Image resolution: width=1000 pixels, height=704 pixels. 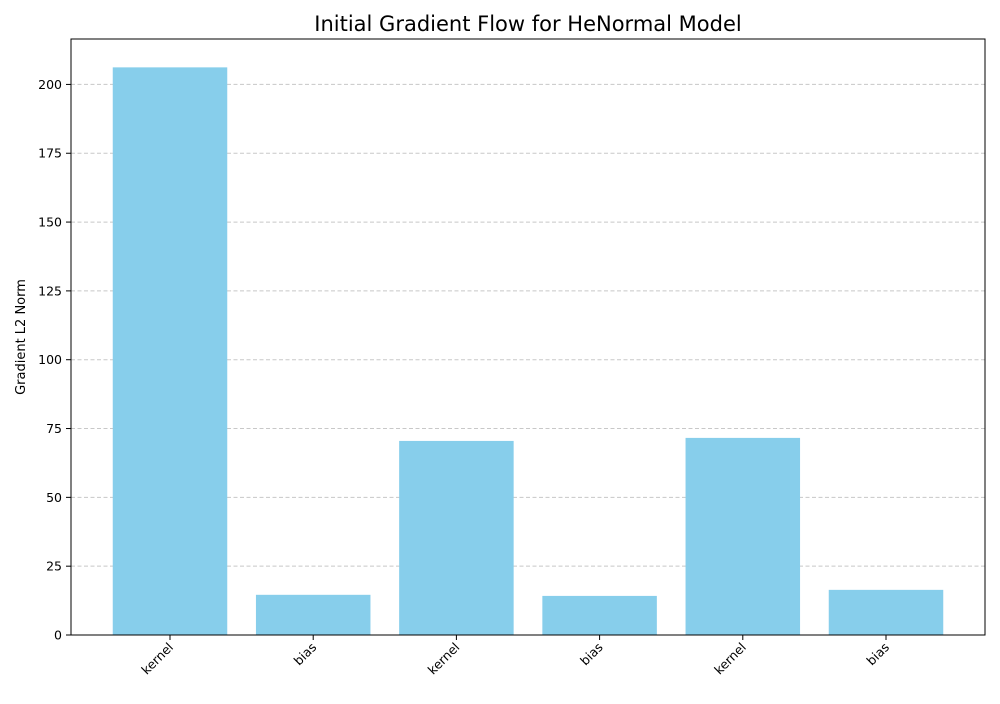 What do you see at coordinates (50, 290) in the screenshot?
I see `y-tick-label: 125` at bounding box center [50, 290].